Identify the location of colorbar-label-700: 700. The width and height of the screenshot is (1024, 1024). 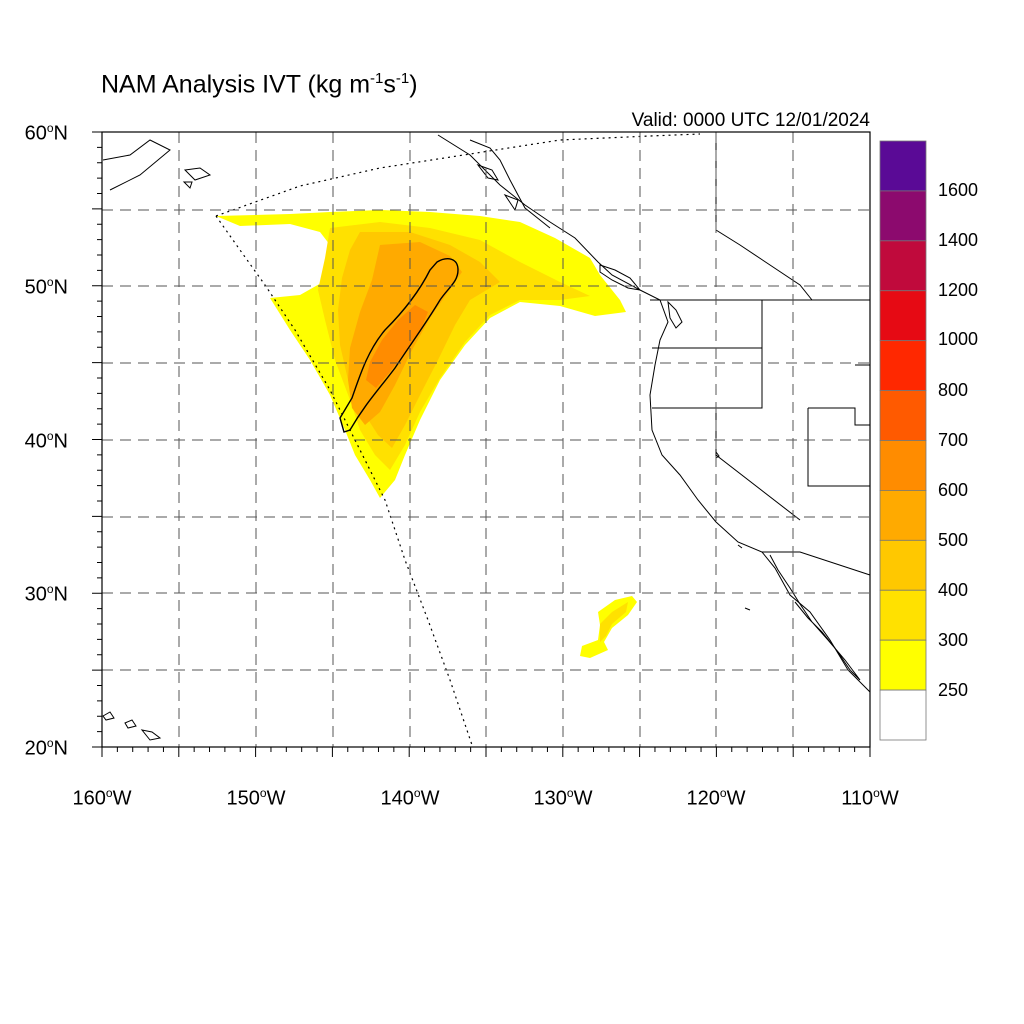
(953, 440).